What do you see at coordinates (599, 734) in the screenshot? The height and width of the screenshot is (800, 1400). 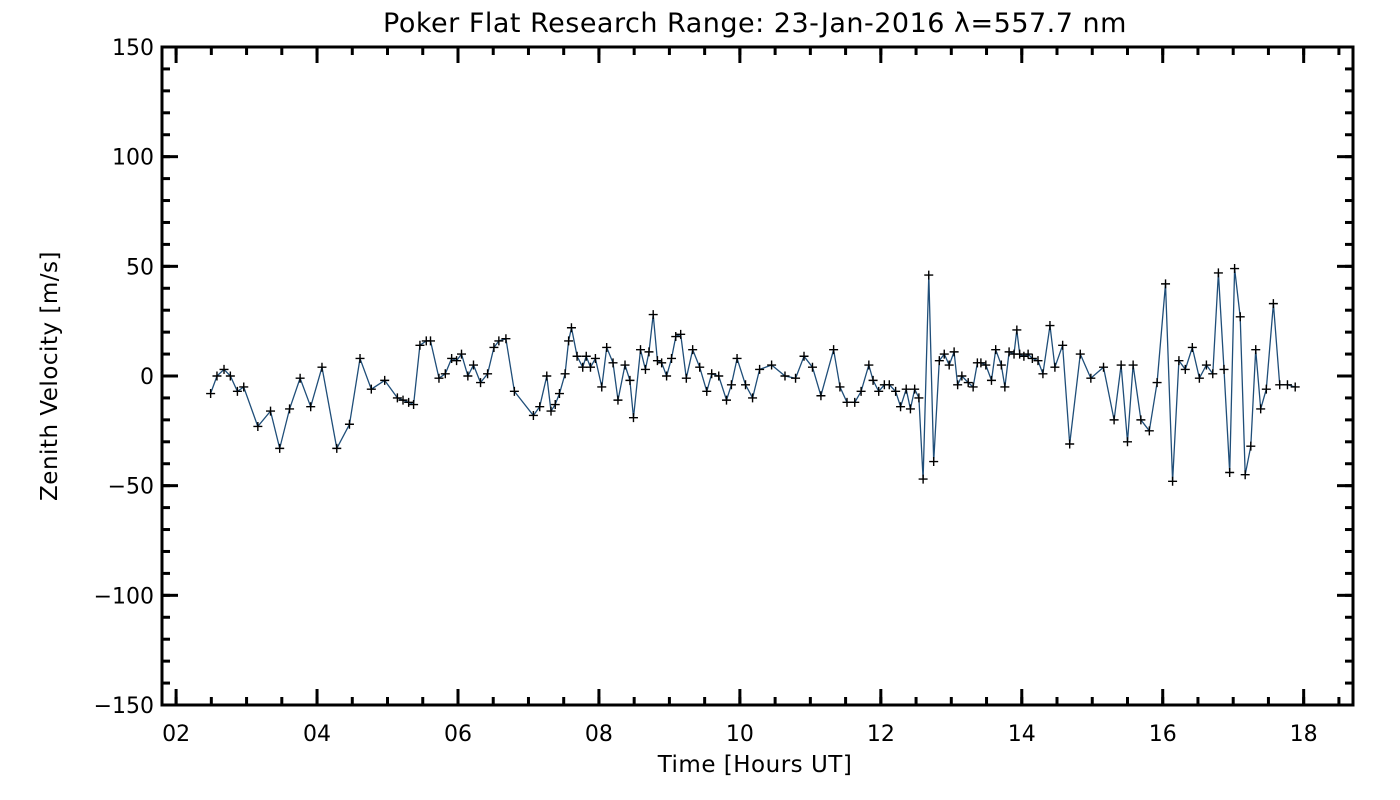 I see `x-tick-label: 08` at bounding box center [599, 734].